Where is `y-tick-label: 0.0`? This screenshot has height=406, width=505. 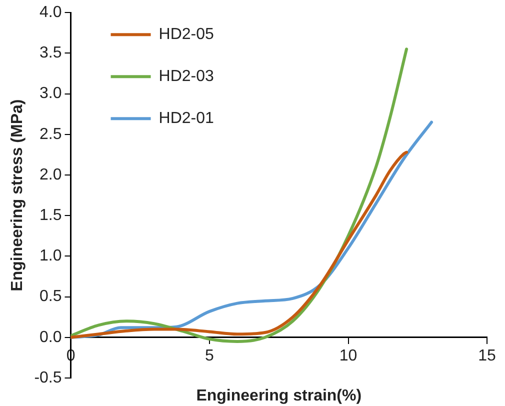
y-tick-label: 0.0 is located at coordinates (51, 337).